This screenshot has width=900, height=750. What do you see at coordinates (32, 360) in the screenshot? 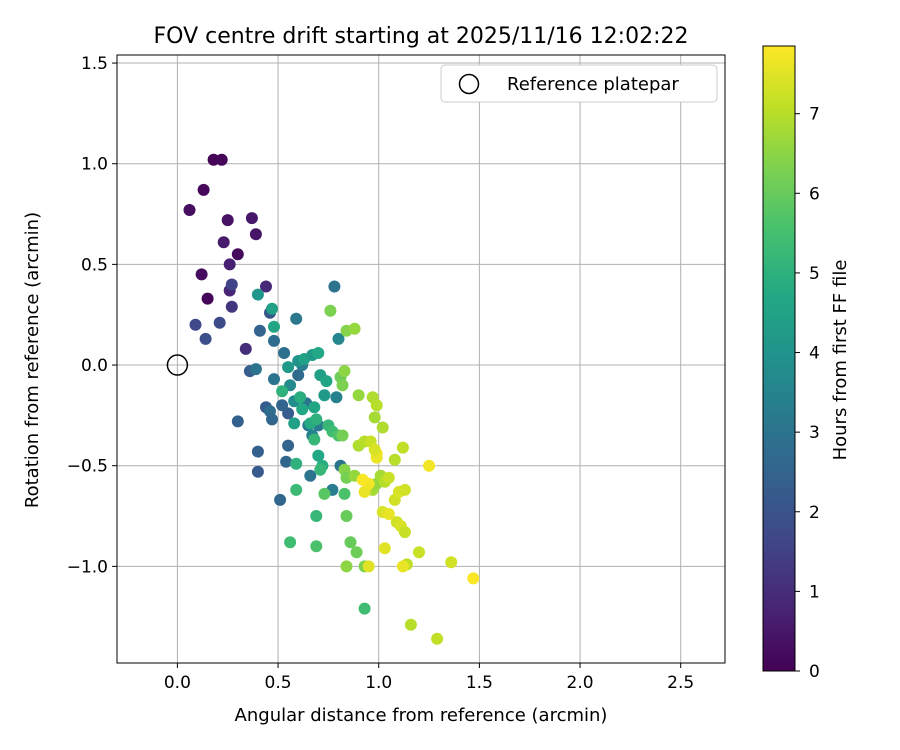
I see `y-axis-label: Rotation from reference (arcmin)` at bounding box center [32, 360].